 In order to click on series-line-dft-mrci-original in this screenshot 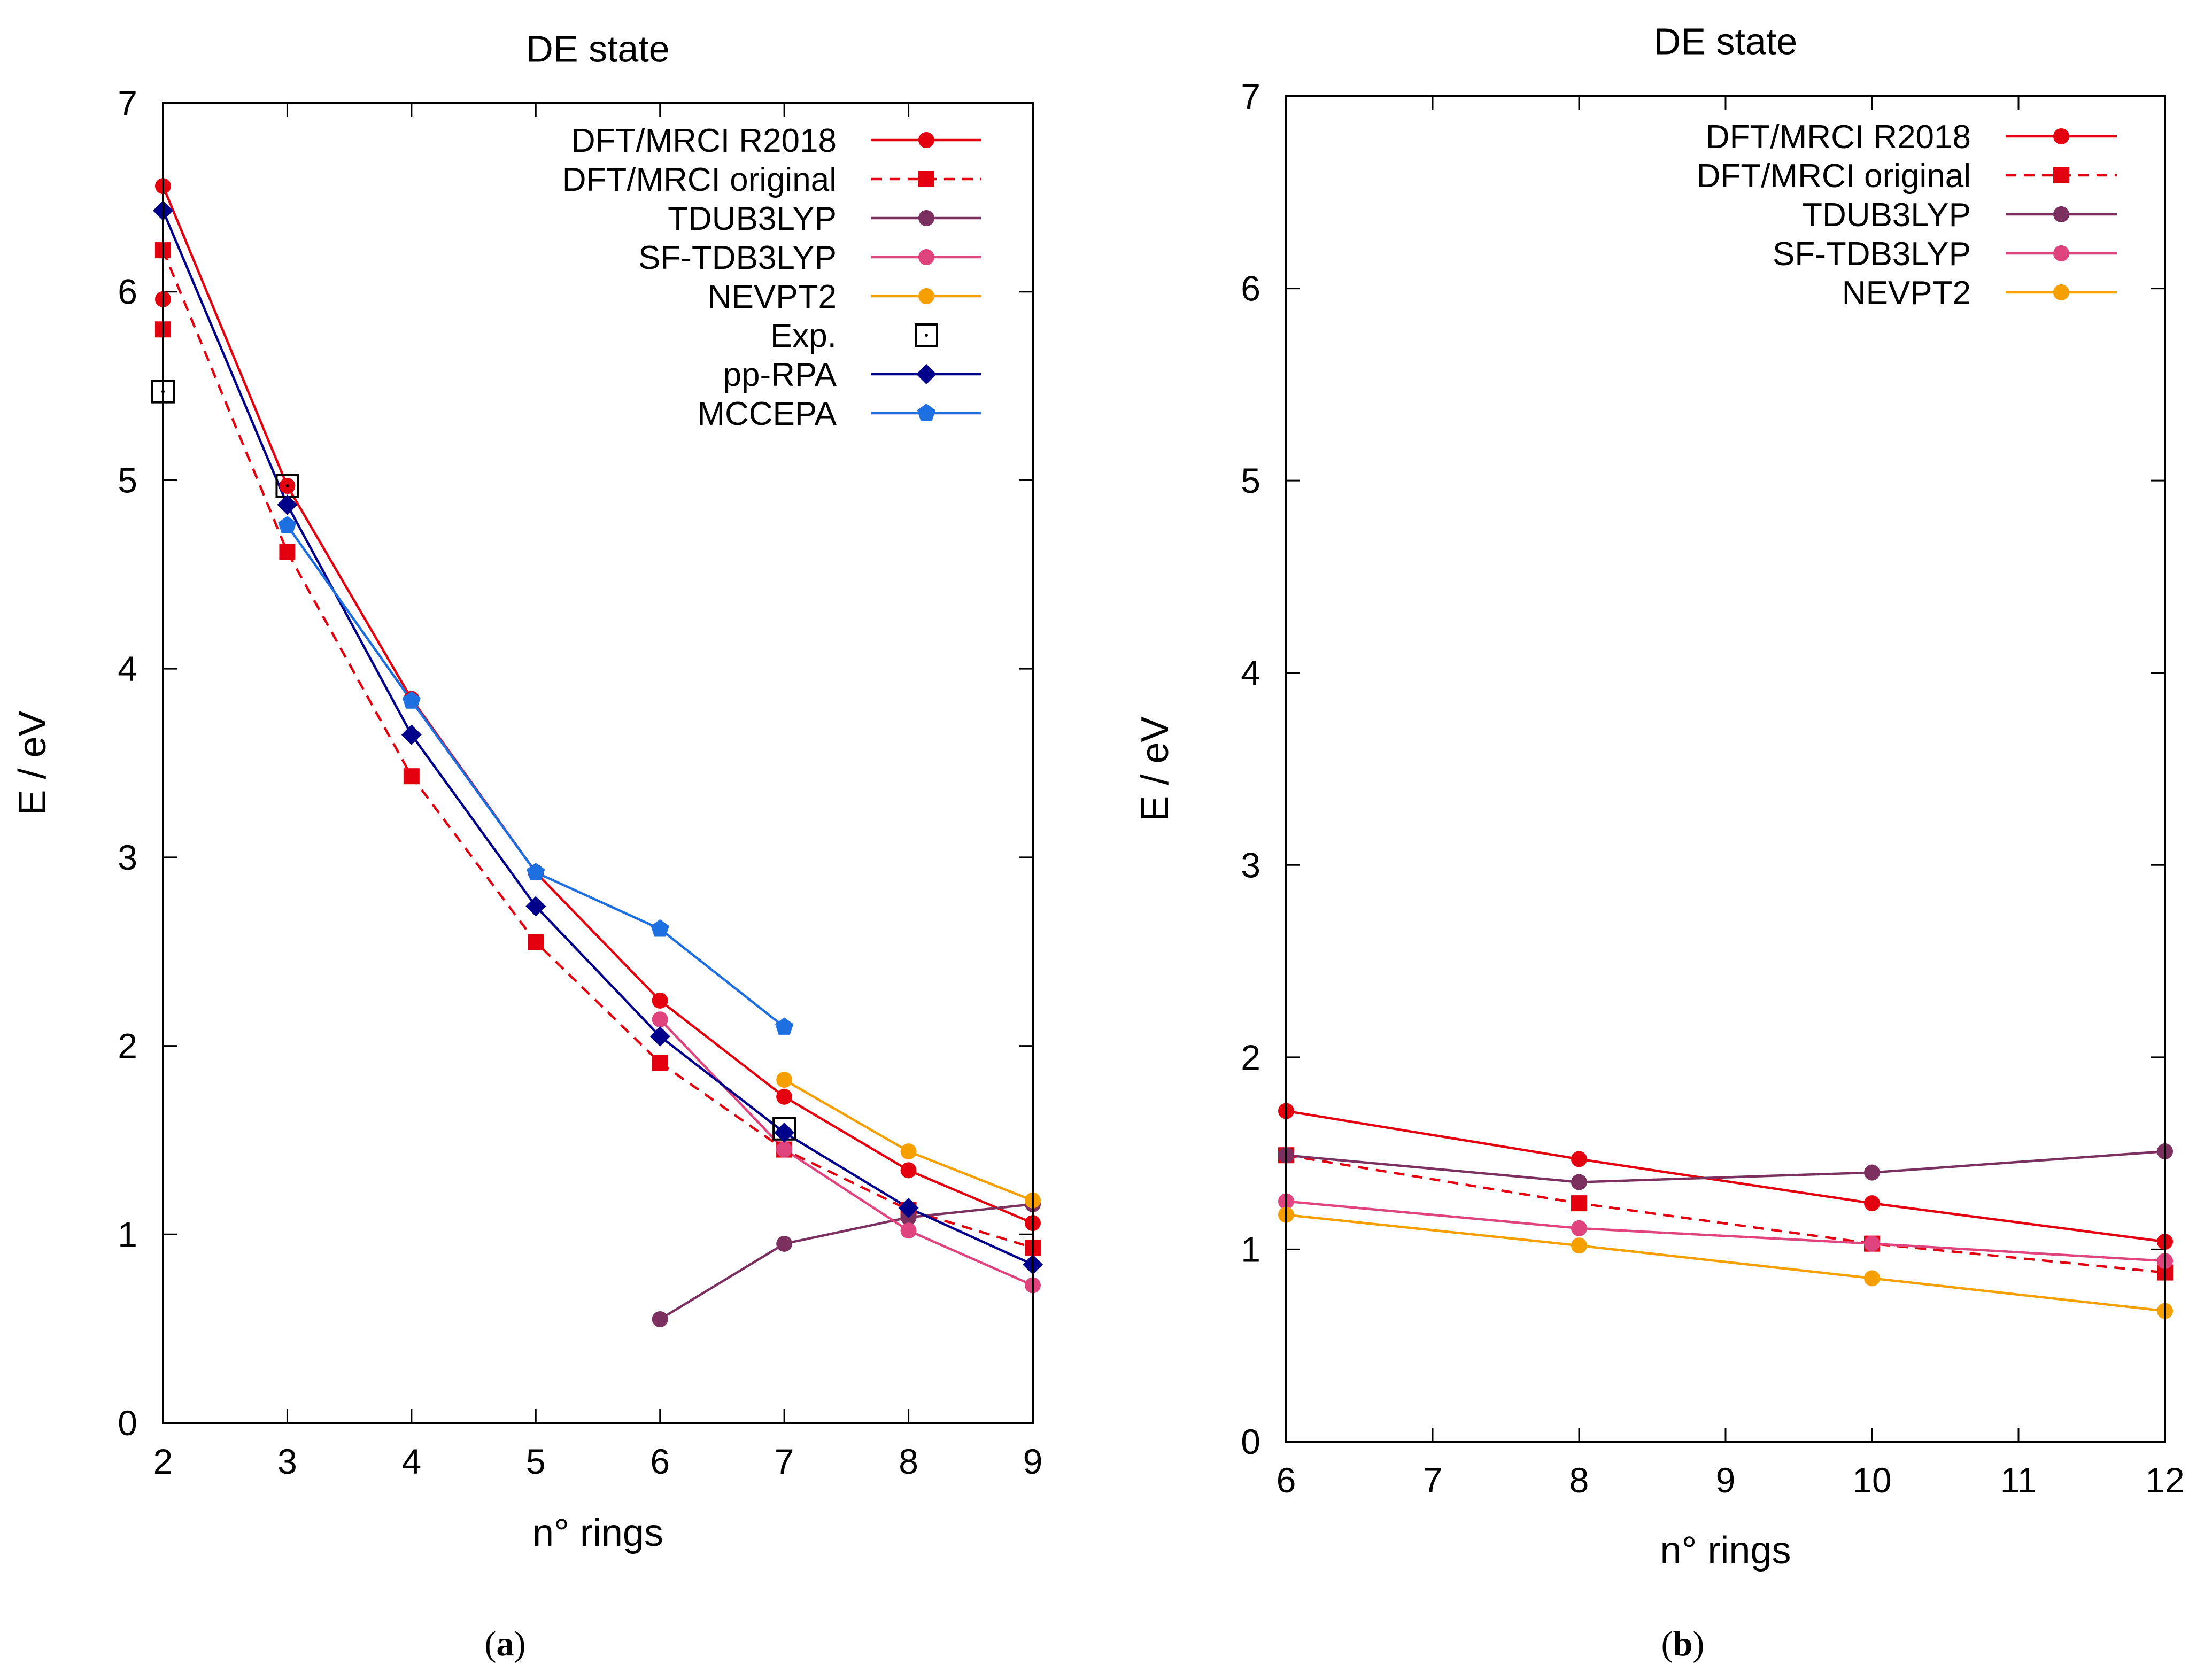, I will do `click(1726, 1214)`.